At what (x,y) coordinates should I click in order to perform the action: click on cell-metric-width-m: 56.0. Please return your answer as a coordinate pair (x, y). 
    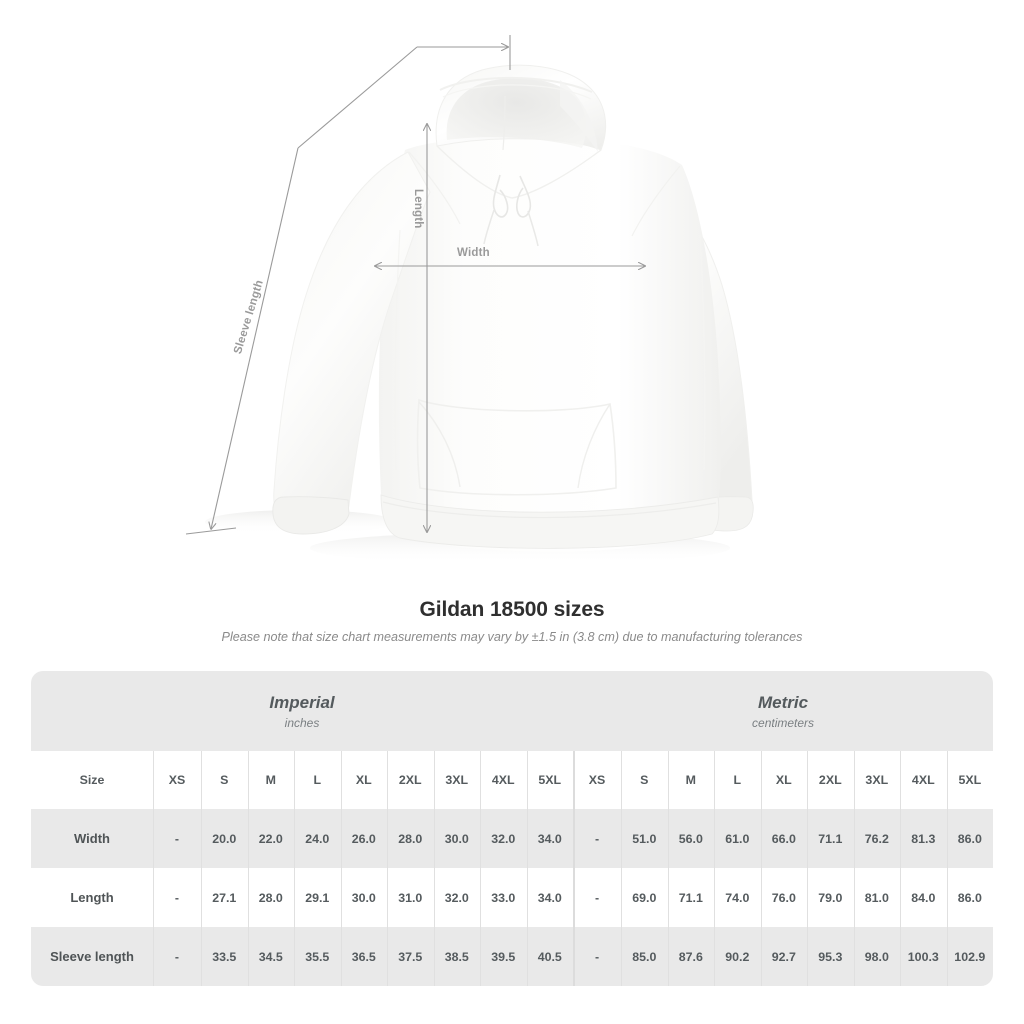
    Looking at the image, I should click on (691, 838).